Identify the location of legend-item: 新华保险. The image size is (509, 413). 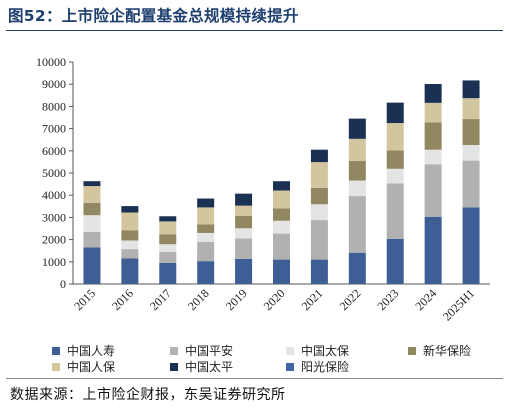
(439, 350).